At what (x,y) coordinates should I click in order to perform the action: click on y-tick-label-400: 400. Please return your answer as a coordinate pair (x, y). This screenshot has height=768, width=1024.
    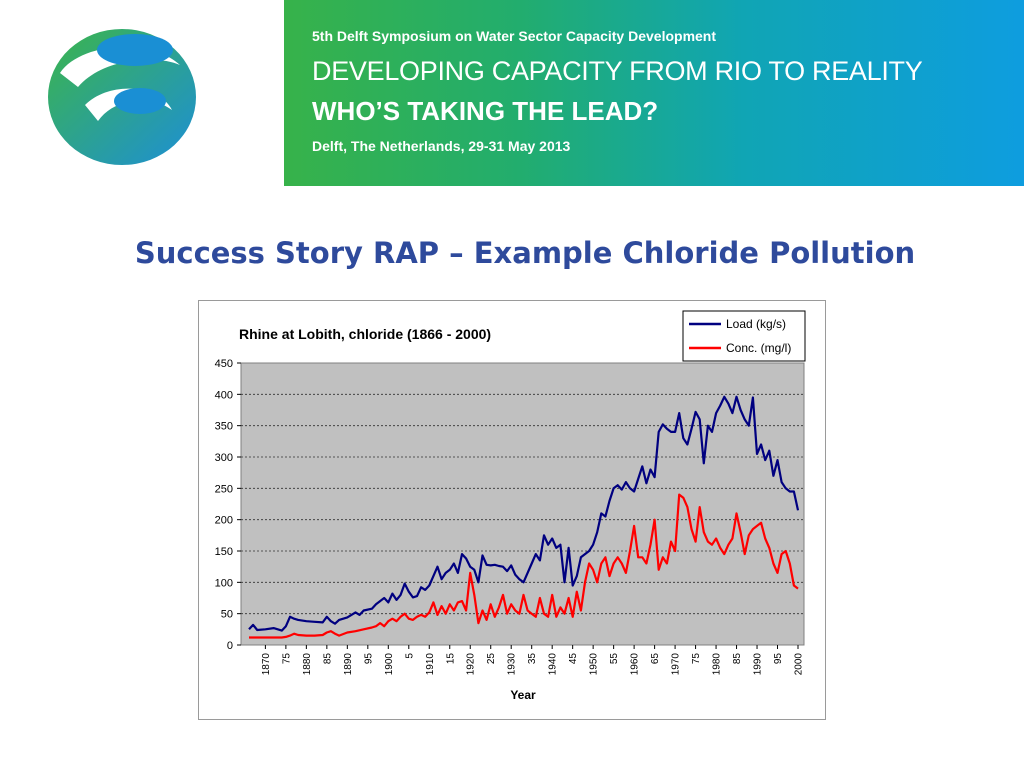
    Looking at the image, I should click on (224, 395).